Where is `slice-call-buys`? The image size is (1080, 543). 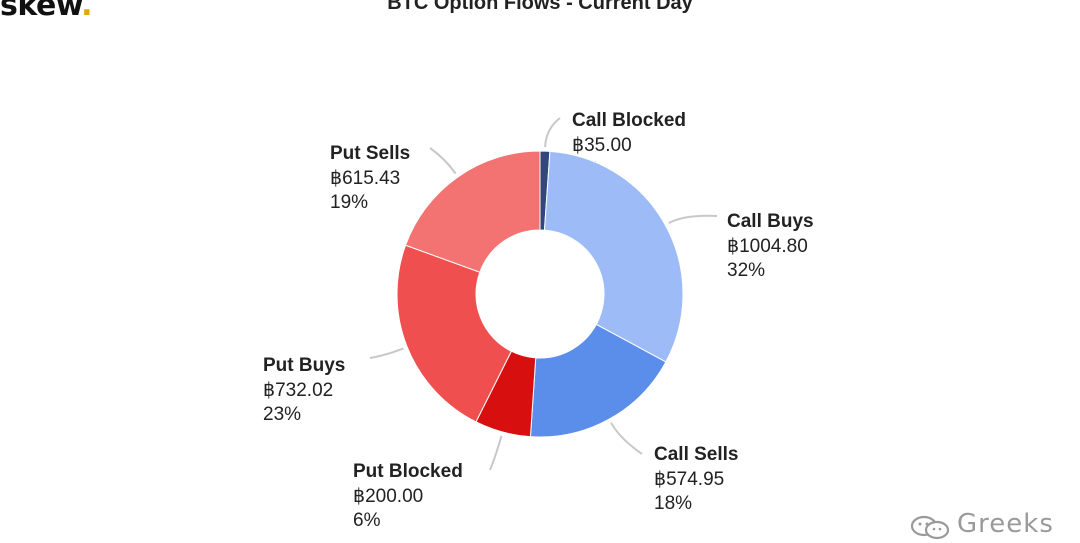
slice-call-buys is located at coordinates (613, 256).